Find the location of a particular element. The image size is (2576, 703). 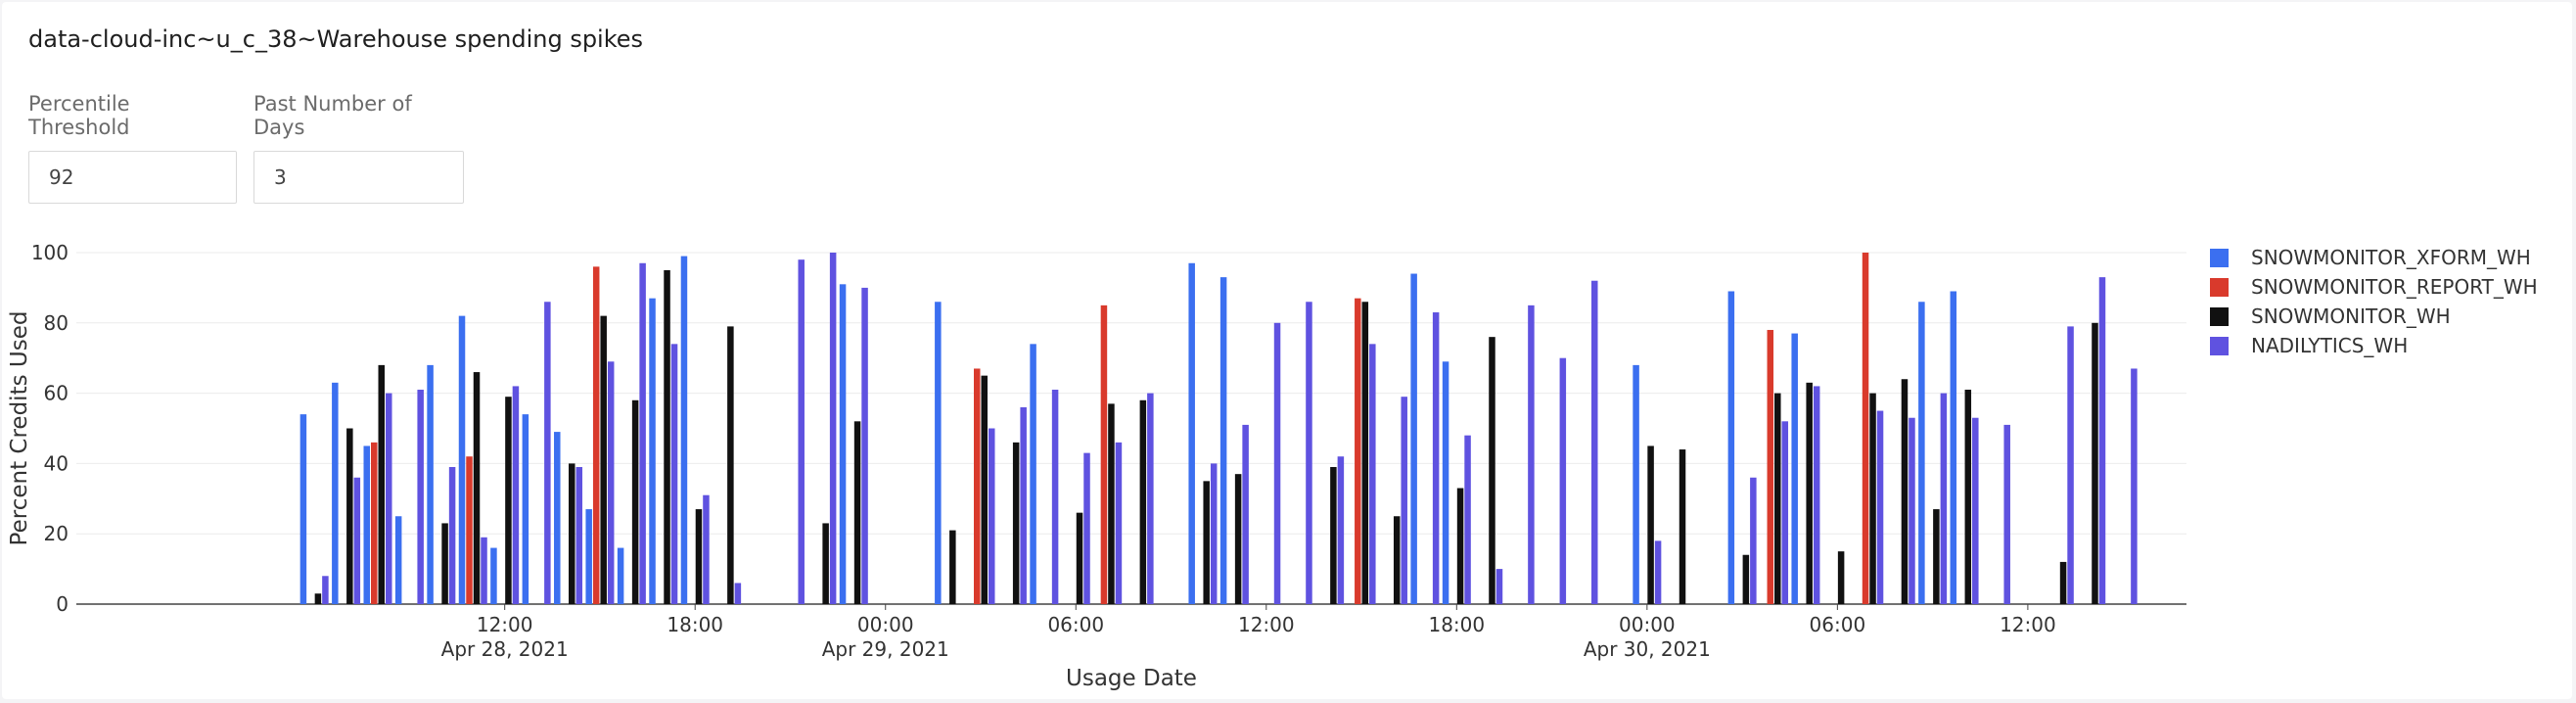

legend-label: NADILYTICS_WH is located at coordinates (2330, 345).